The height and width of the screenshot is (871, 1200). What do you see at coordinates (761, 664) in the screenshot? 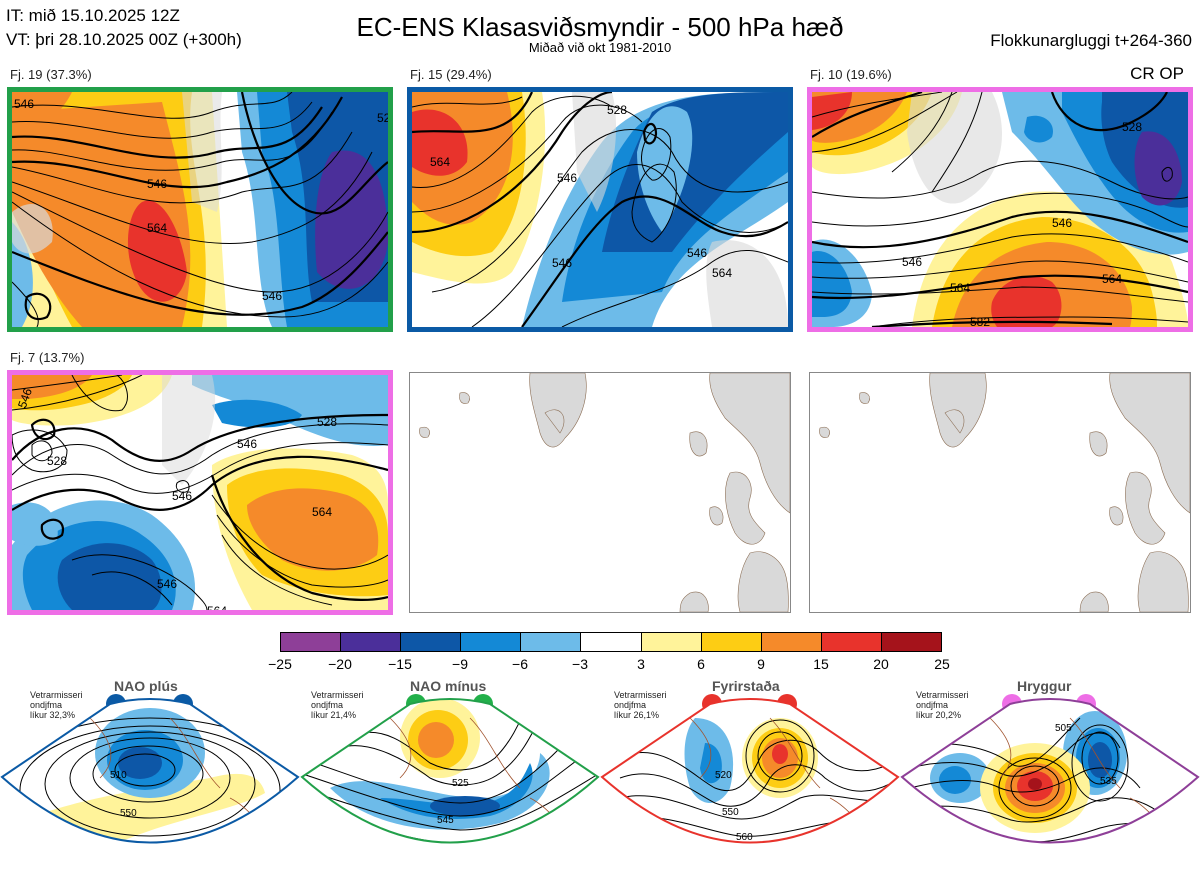
I see `colorbar-tick-label: 9` at bounding box center [761, 664].